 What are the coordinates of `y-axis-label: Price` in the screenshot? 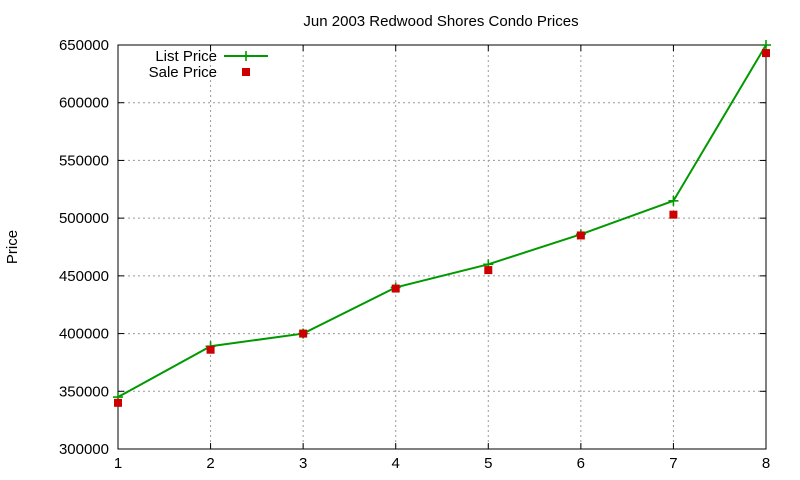 It's located at (12, 247).